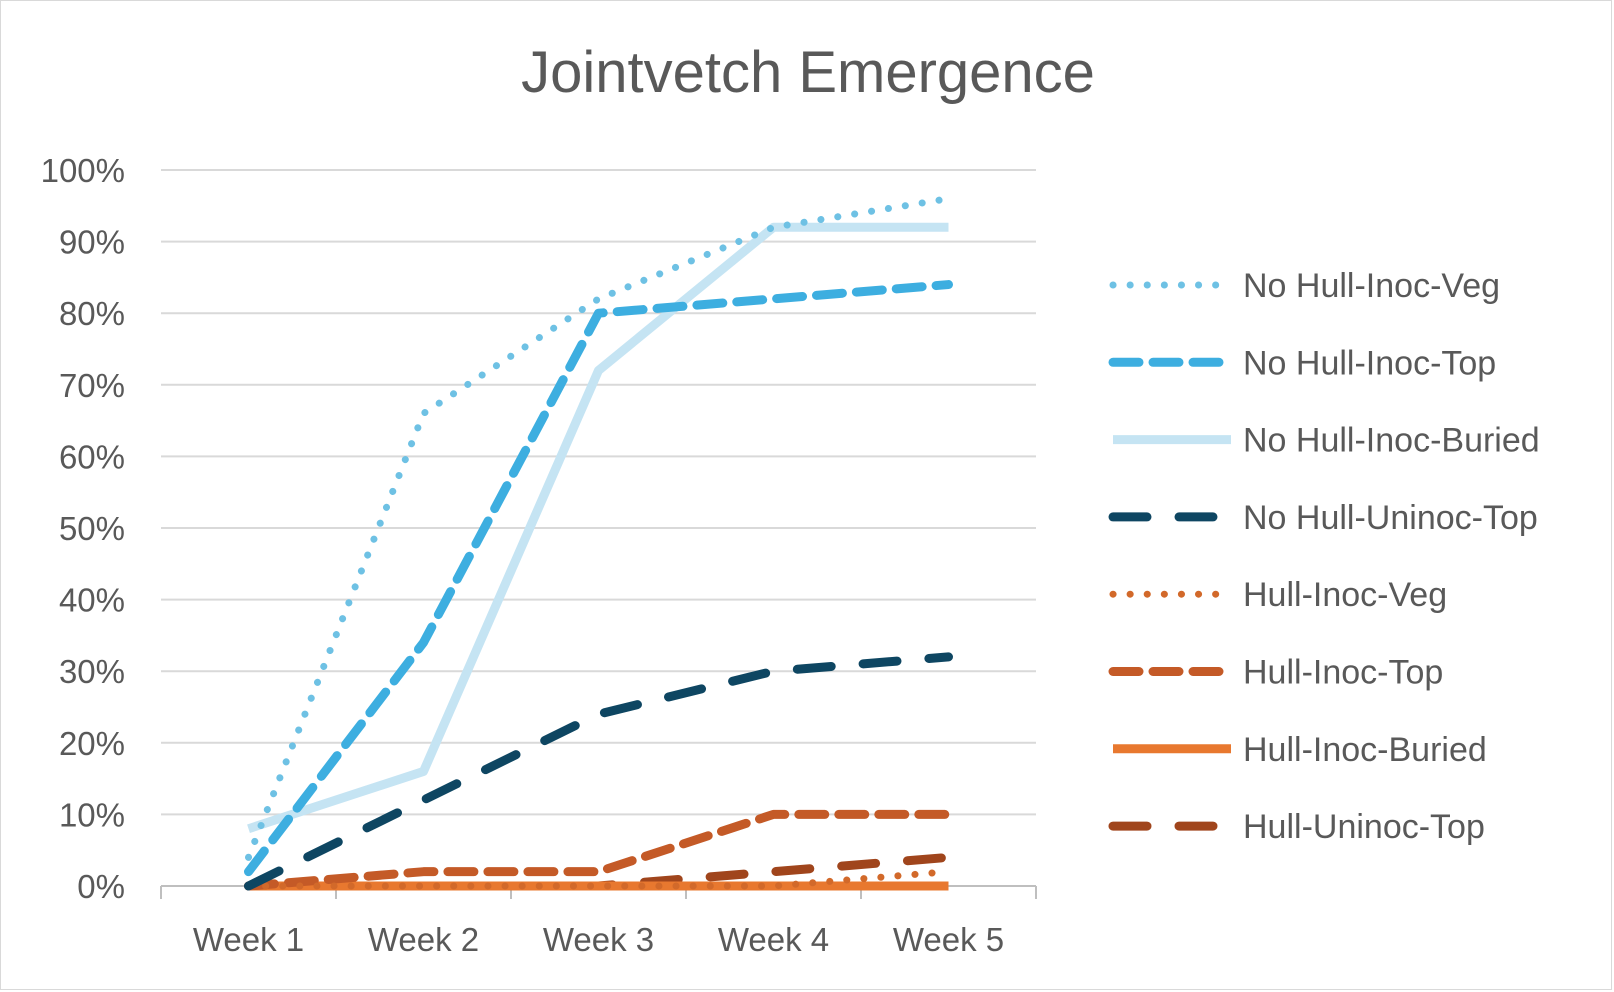  I want to click on y-tick-label: 80%, so click(92, 313).